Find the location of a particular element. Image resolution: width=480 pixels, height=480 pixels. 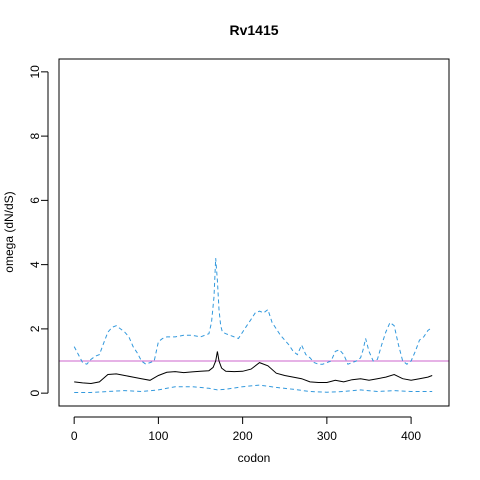

y-tick-label: 6 is located at coordinates (35, 200).